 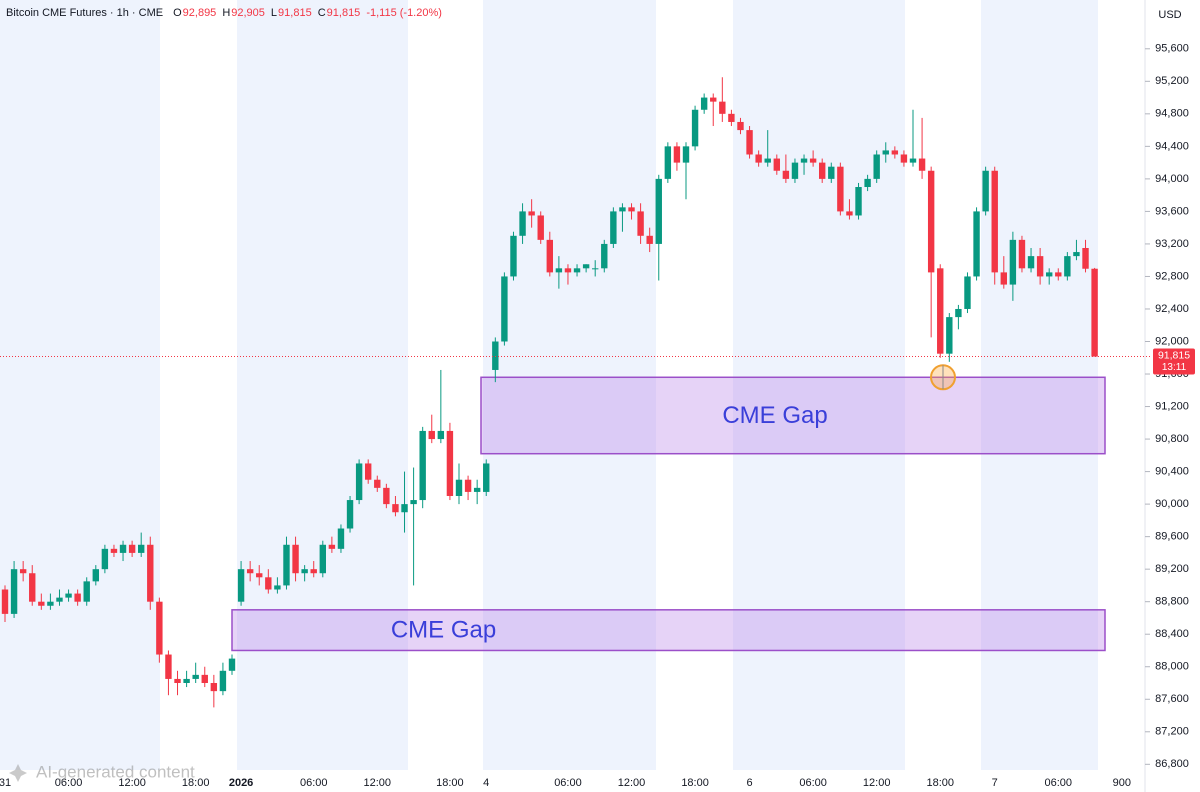 What do you see at coordinates (1172, 699) in the screenshot?
I see `y-tick-label: 87,600` at bounding box center [1172, 699].